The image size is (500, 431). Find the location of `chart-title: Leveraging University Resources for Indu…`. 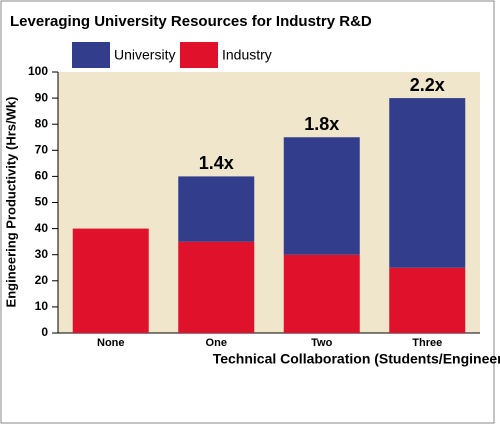

chart-title: Leveraging University Resources for Indu… is located at coordinates (191, 21).